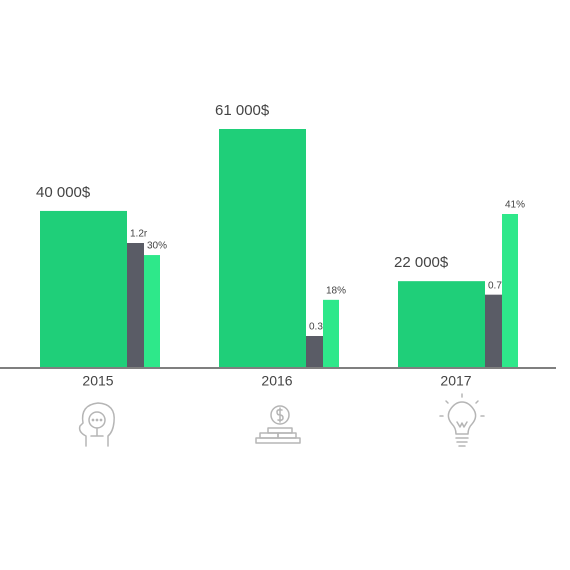  What do you see at coordinates (515, 205) in the screenshot?
I see `value-label: 41%` at bounding box center [515, 205].